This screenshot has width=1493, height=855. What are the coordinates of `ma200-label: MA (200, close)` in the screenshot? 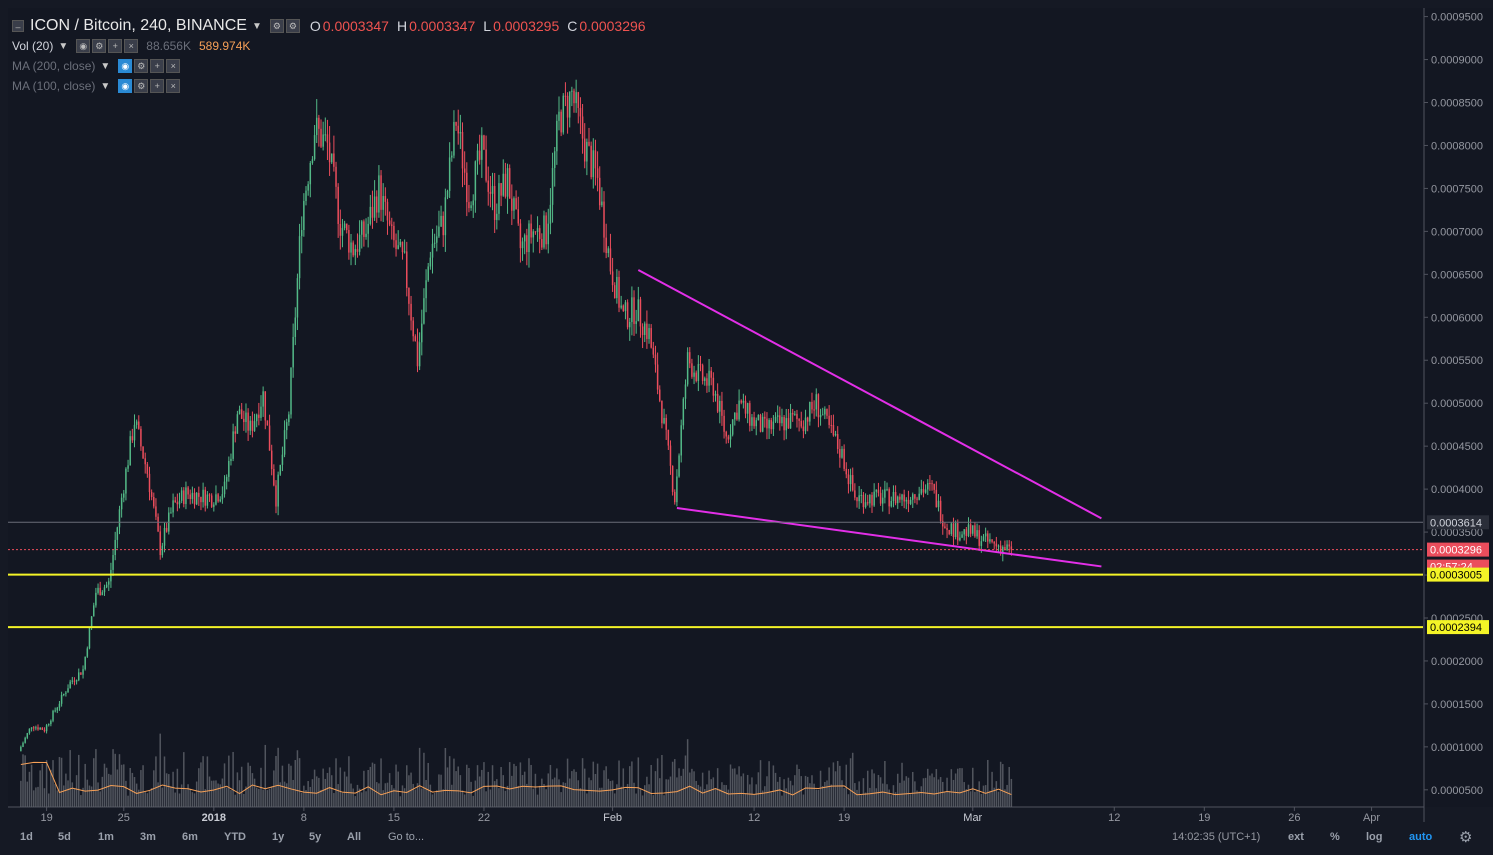 It's located at (54, 66).